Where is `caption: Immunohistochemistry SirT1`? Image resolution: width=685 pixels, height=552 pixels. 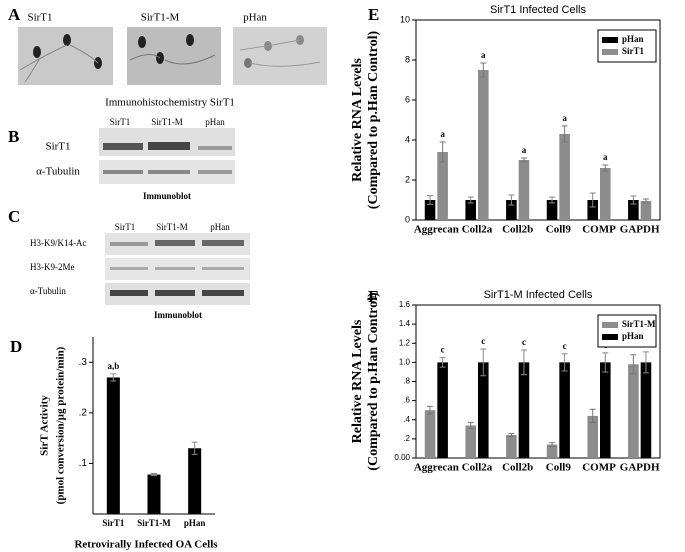 caption: Immunohistochemistry SirT1 is located at coordinates (170, 103).